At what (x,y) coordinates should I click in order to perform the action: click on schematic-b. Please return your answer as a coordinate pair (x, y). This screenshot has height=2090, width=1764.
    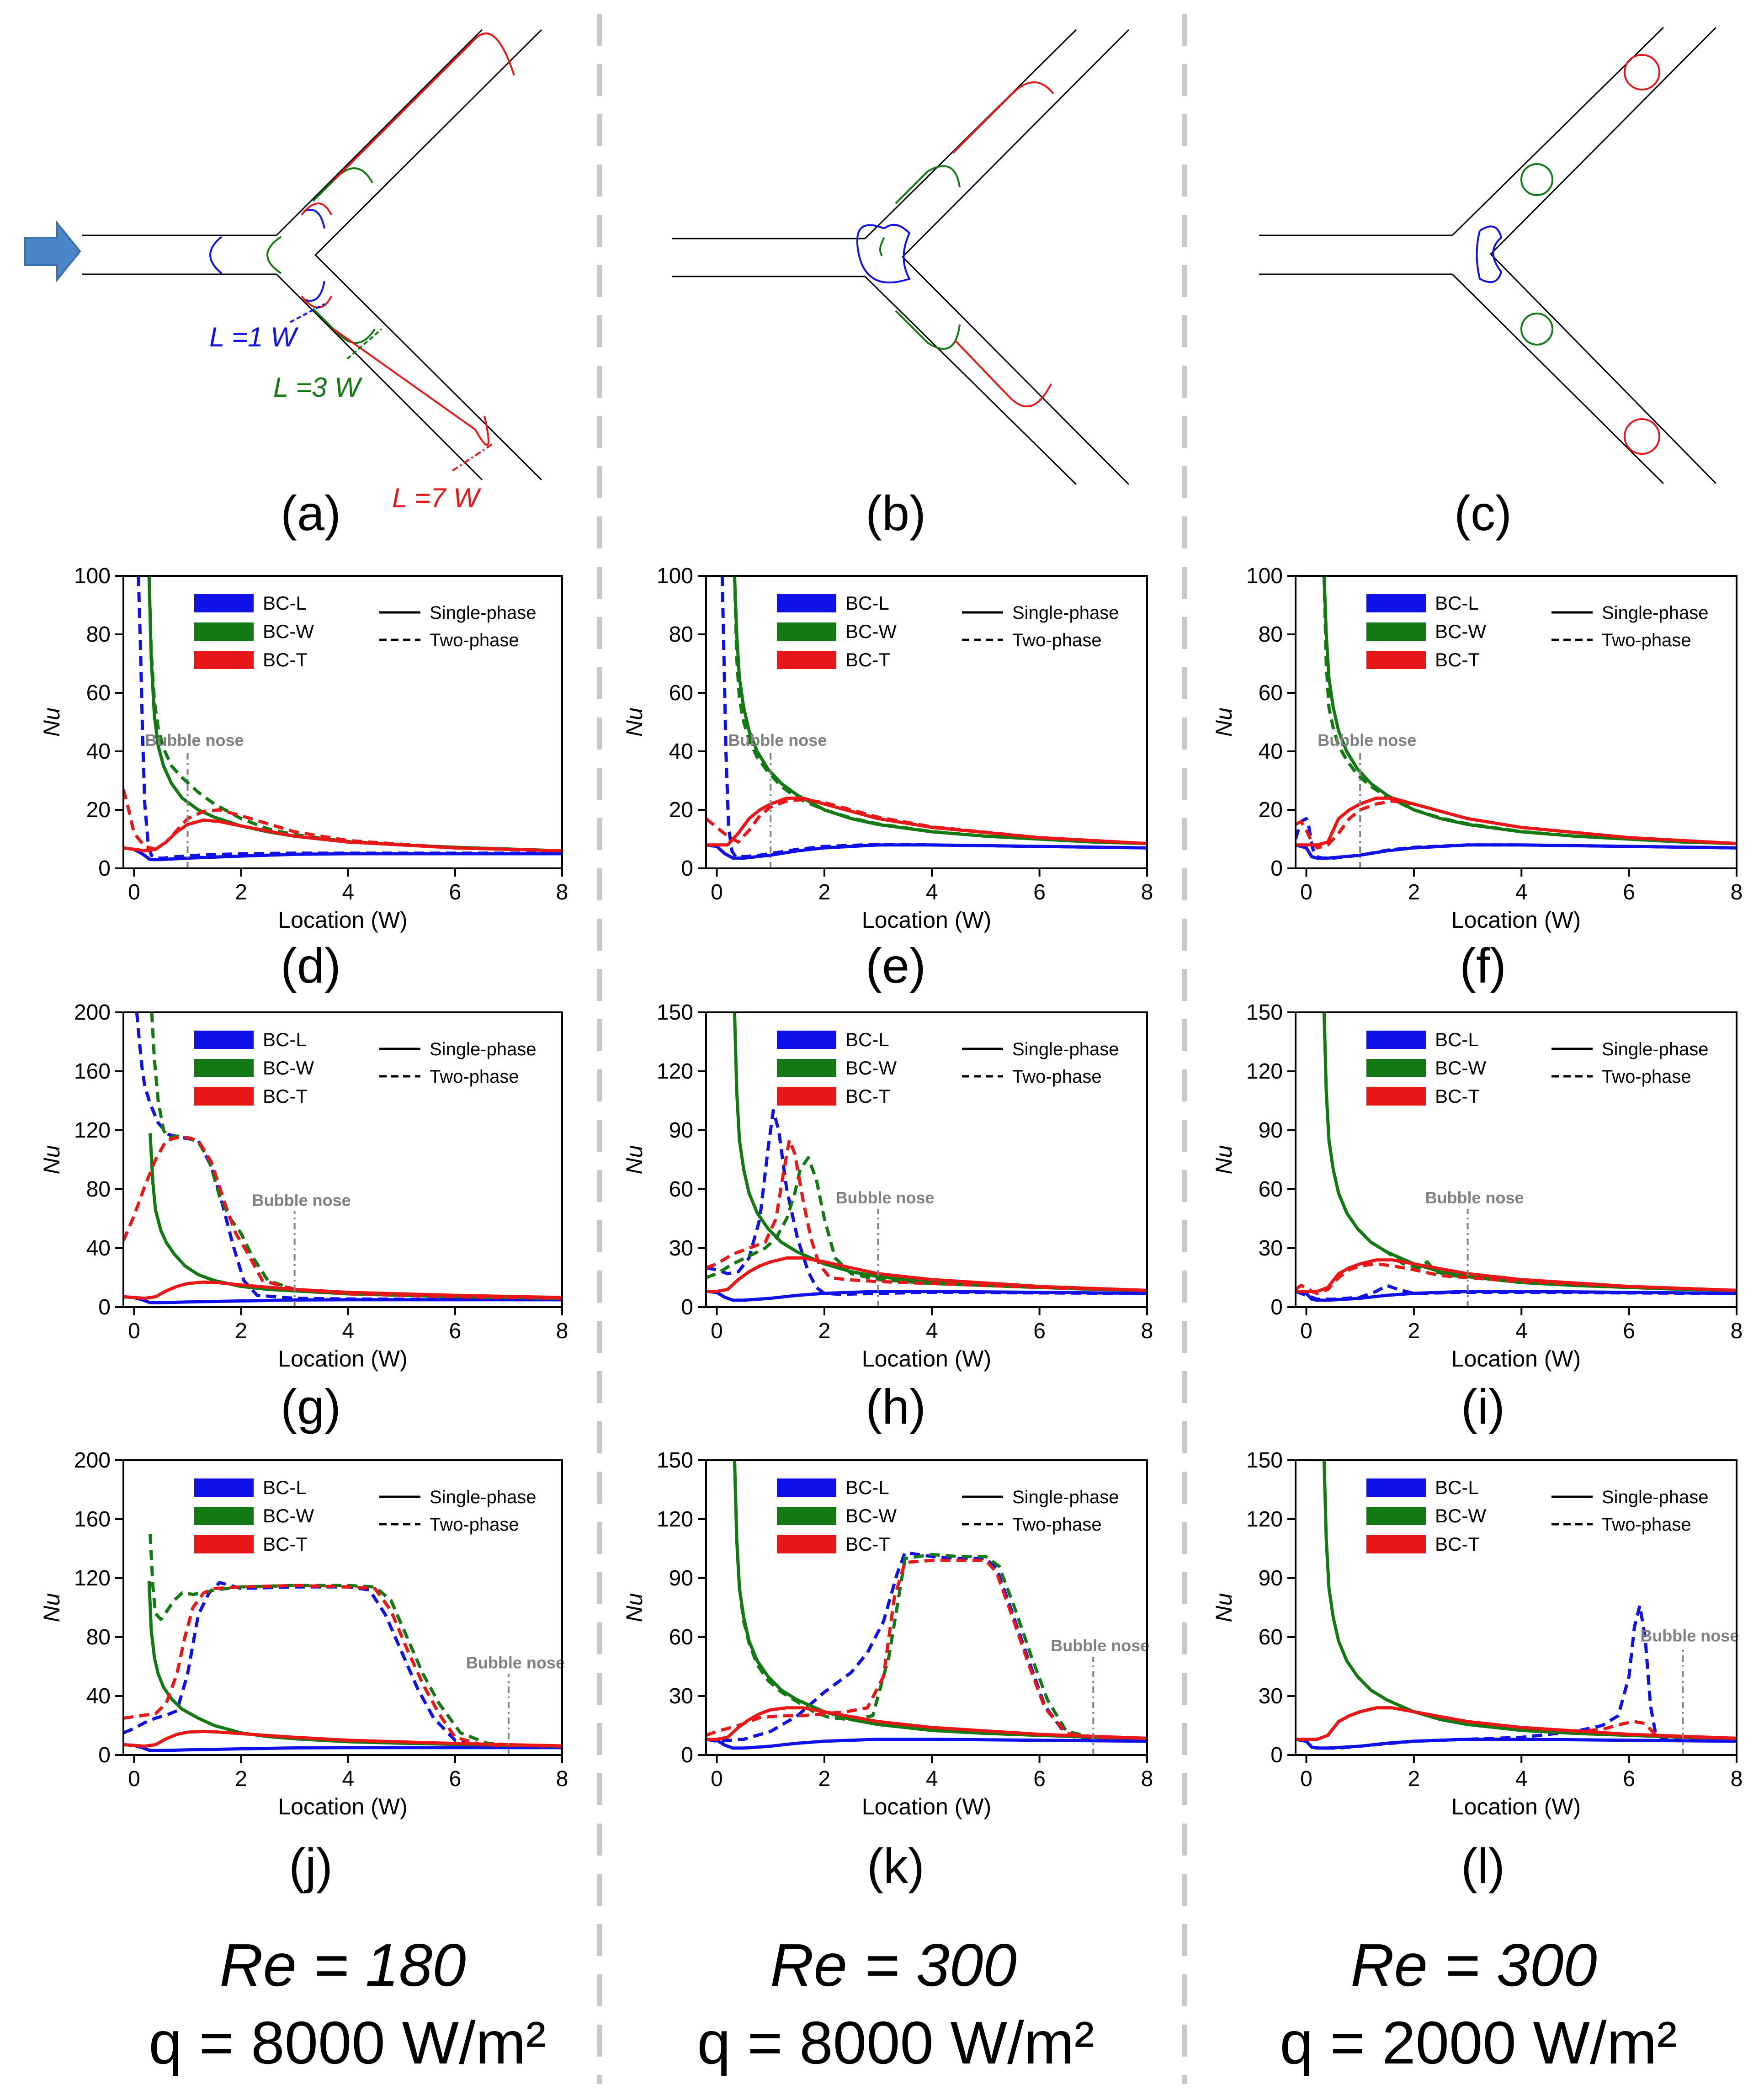
    Looking at the image, I should click on (901, 257).